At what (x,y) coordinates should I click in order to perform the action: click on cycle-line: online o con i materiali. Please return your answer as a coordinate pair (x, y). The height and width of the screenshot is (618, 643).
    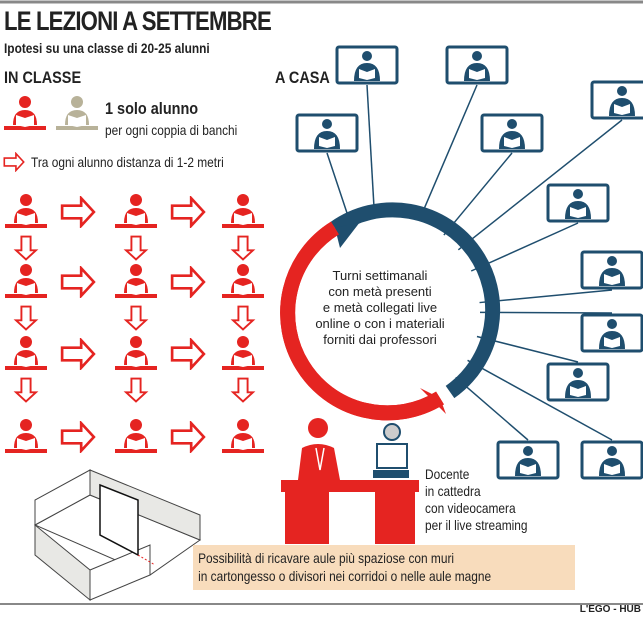
    Looking at the image, I should click on (380, 323).